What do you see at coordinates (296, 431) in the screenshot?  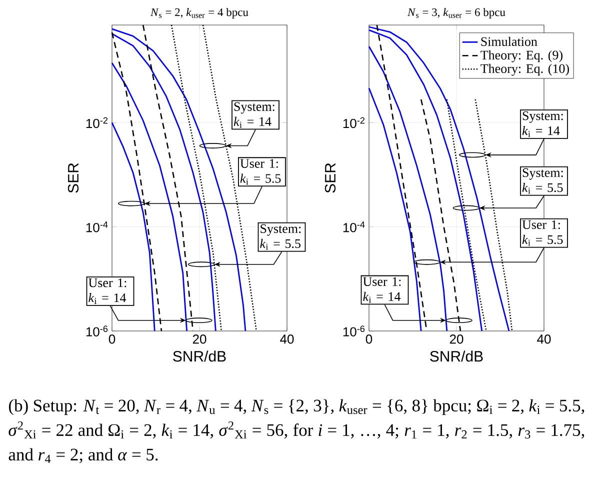 I see `text: (b) Setup: N$_{t}$ = 20, N$_{r}$ = 4, N$_{u}$ = 4, N$_{s}$ = {2, 3}, k$_{user}$ = {6, 8} bpcu; Ω$_{i}$ = 2, k$_{i}$ = 5.5, σ$^{2}$$_{Xi}$ = 22 and Ω$_{i}$ = 2, k$_{i}$ = 14, σ$^{2}$$_{Xi}$ = 56, for i = 1, …, 4; r$_{1}$ = 1, r$_{2}$ = 1.5, r$_{3}$ = 1.75, and r$_{4}$ = 2; and α = 5.` at bounding box center [296, 431].